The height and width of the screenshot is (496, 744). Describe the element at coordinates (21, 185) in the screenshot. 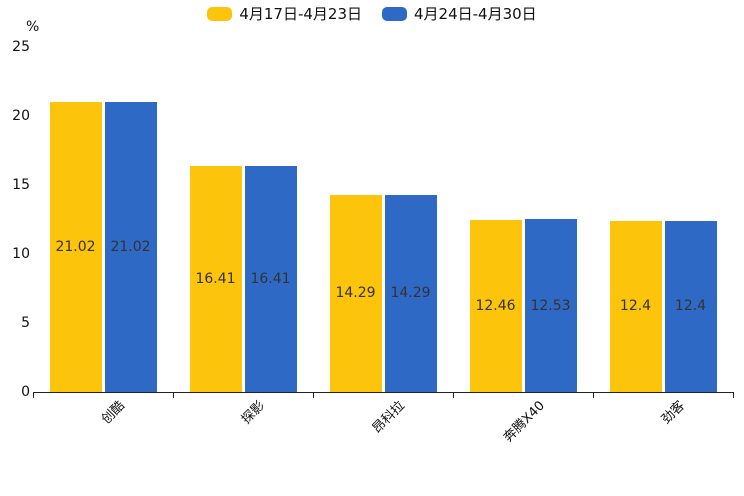

I see `y-axis-tick-label-15: 15` at that location.